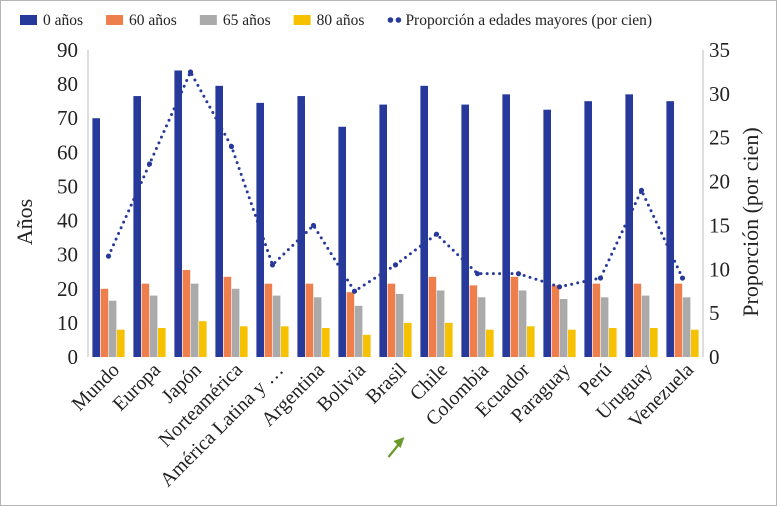 This screenshot has height=506, width=777. I want to click on y-tick-label: 10, so click(67, 323).